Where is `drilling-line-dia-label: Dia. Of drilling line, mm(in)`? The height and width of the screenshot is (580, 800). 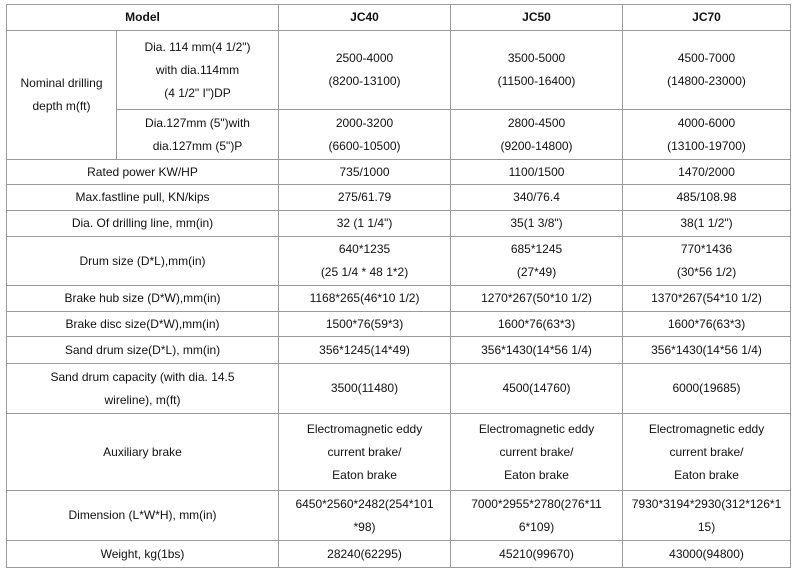
drilling-line-dia-label: Dia. Of drilling line, mm(in) is located at coordinates (142, 223).